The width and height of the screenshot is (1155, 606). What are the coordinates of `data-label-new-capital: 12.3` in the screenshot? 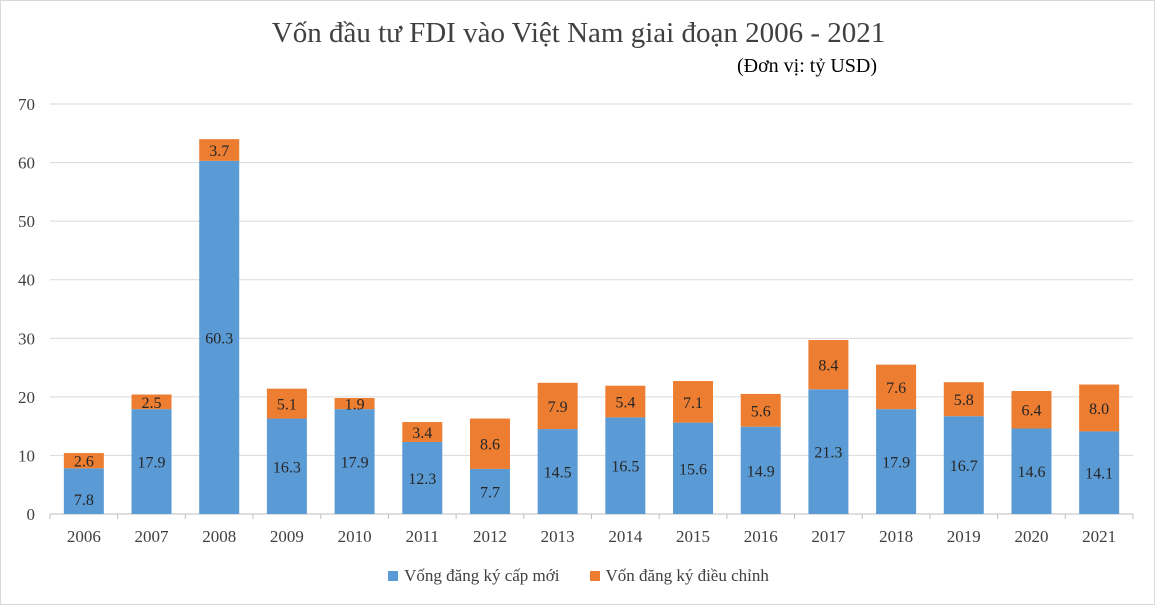 It's located at (422, 479).